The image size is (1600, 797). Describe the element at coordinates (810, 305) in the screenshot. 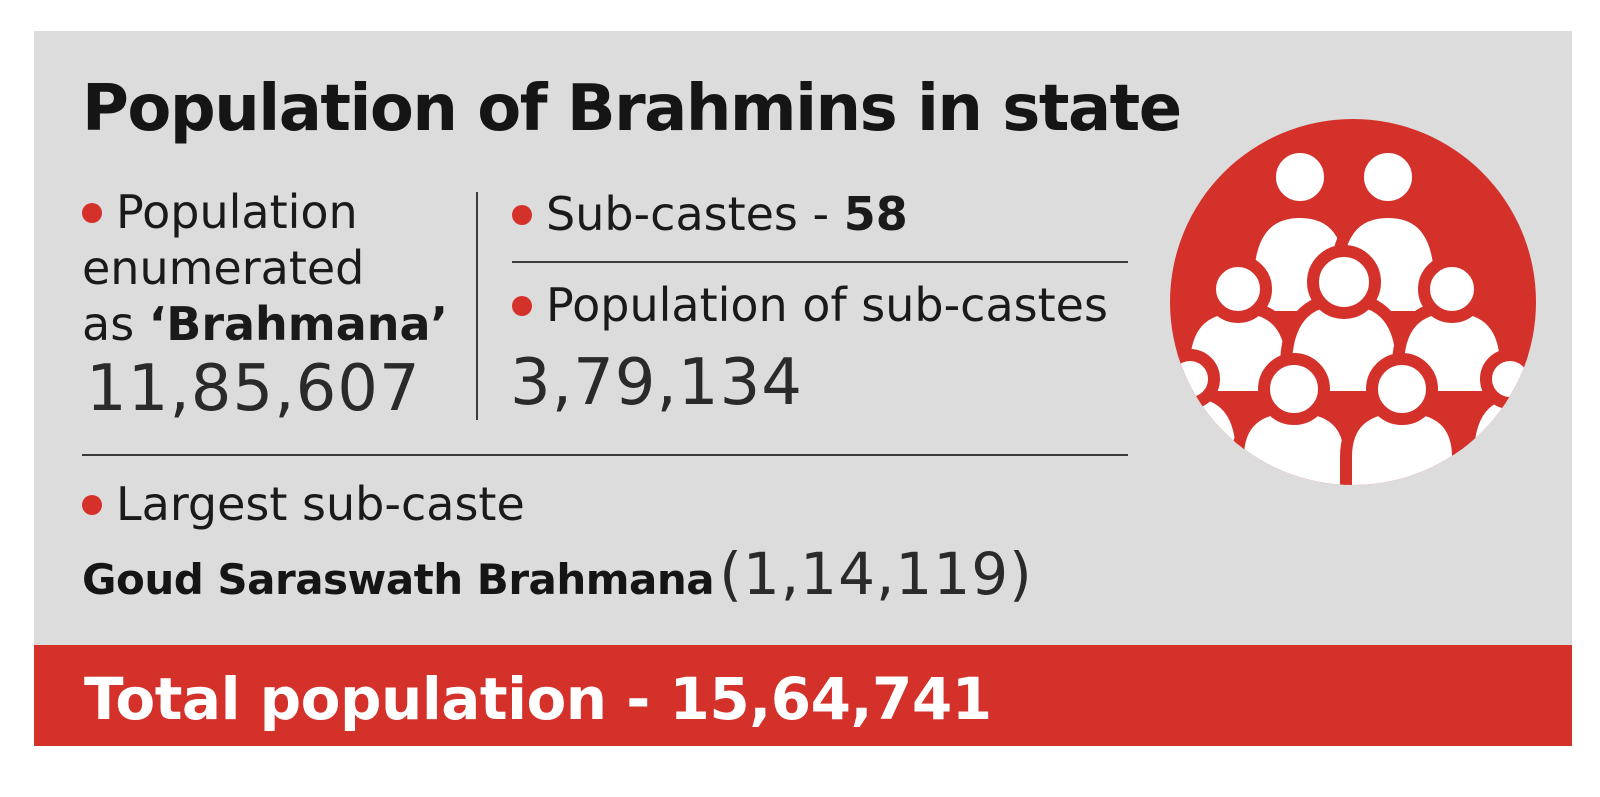

I see `subcaste-population-label: Population of sub-castes` at that location.